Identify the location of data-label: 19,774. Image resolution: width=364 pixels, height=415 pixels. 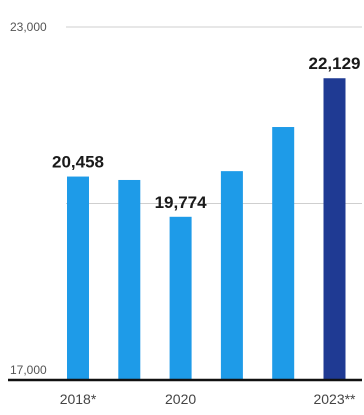
(181, 202).